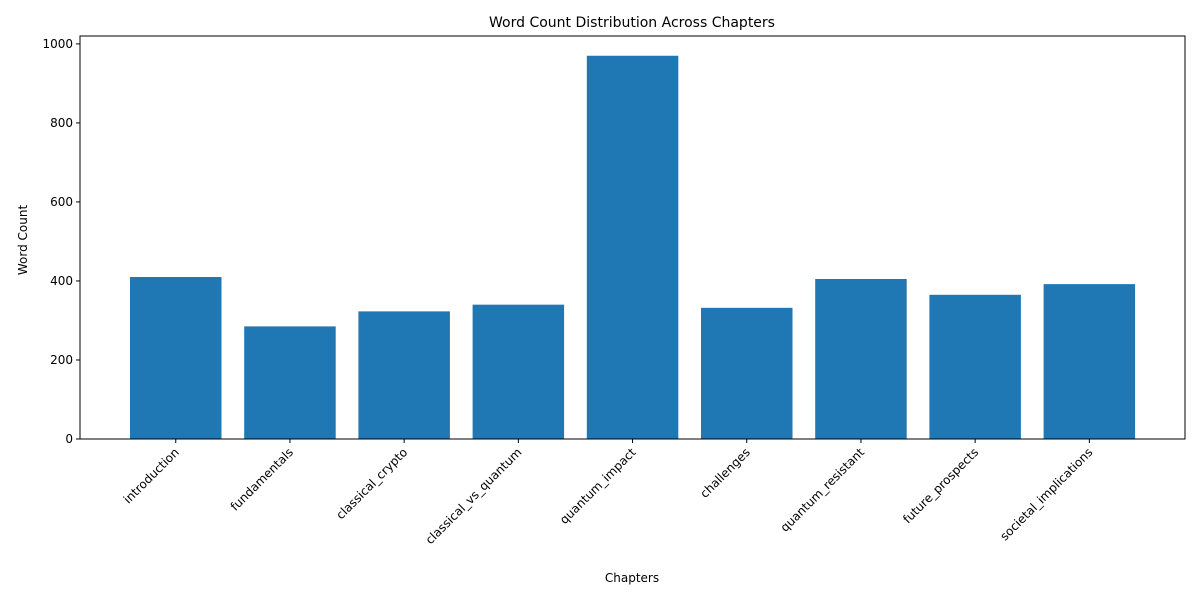 This screenshot has width=1200, height=600. I want to click on x-tick-label: future_prospects, so click(940, 485).